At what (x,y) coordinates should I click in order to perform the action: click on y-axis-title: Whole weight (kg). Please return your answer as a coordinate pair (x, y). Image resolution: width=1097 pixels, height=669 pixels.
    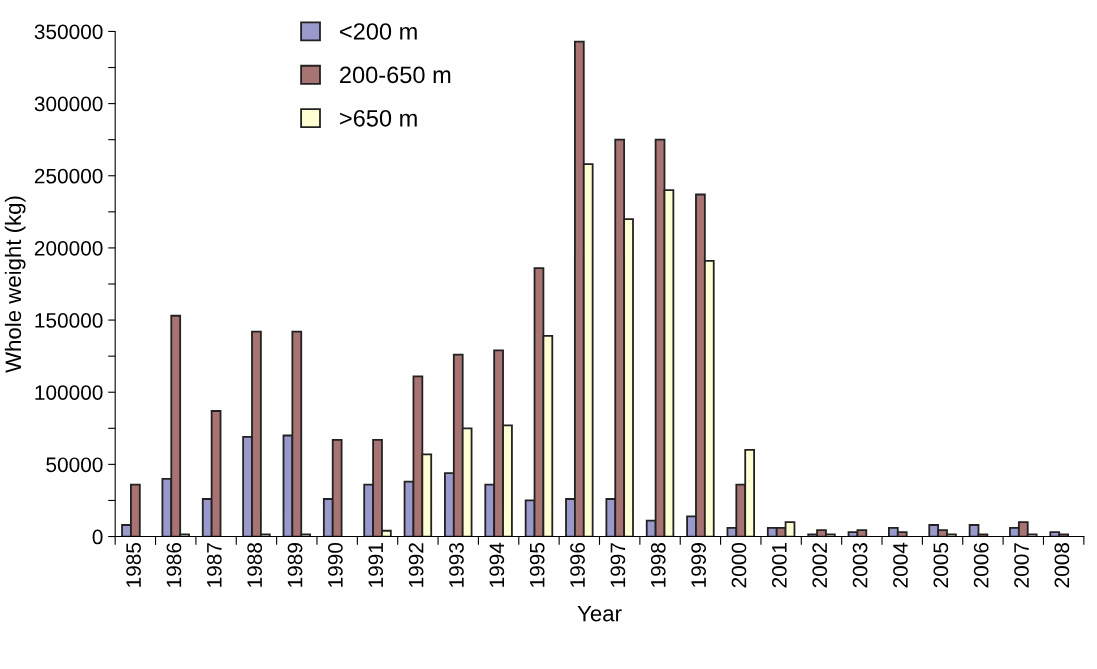
    Looking at the image, I should click on (15, 284).